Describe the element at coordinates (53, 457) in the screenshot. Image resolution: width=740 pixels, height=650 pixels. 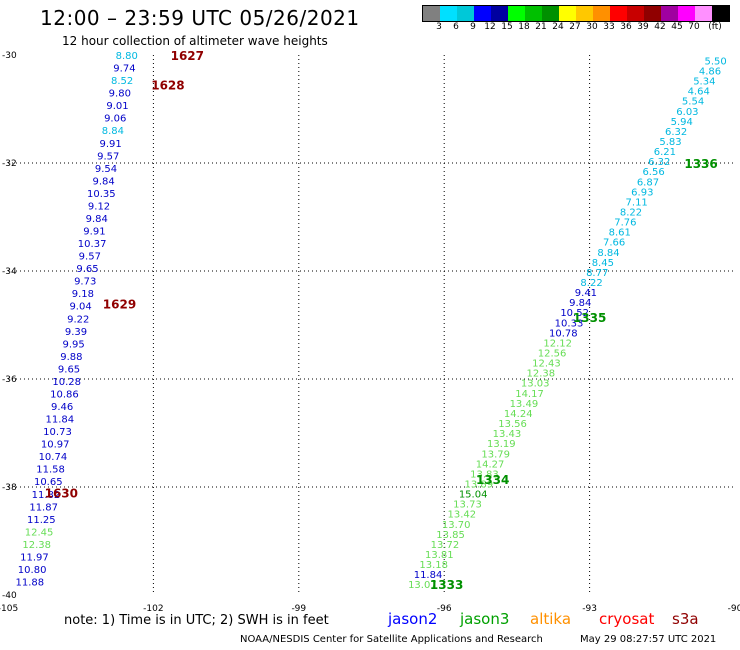
I see `wave-height-reading: 10.74` at that location.